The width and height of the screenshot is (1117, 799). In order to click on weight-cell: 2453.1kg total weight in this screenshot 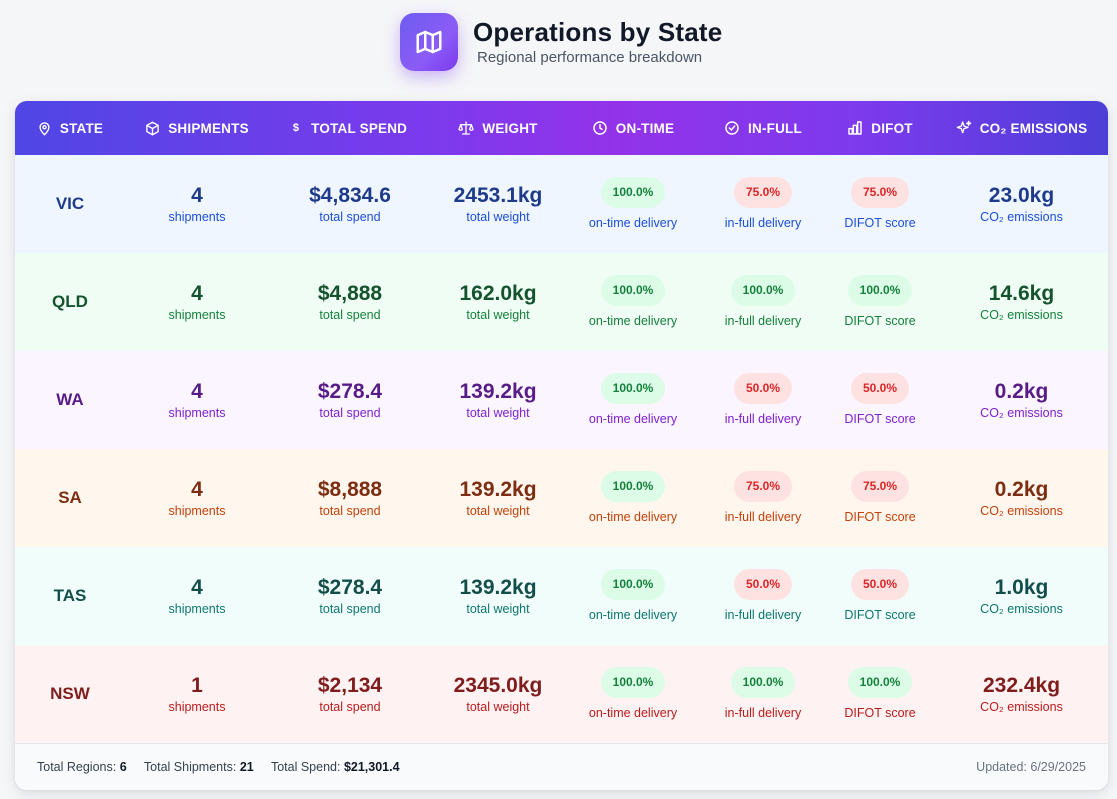, I will do `click(498, 204)`.